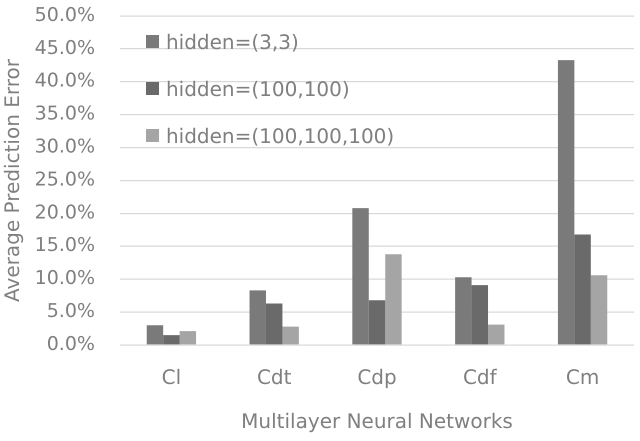 Image resolution: width=640 pixels, height=441 pixels. Describe the element at coordinates (64, 147) in the screenshot. I see `y-tick-label: 30.0%` at that location.